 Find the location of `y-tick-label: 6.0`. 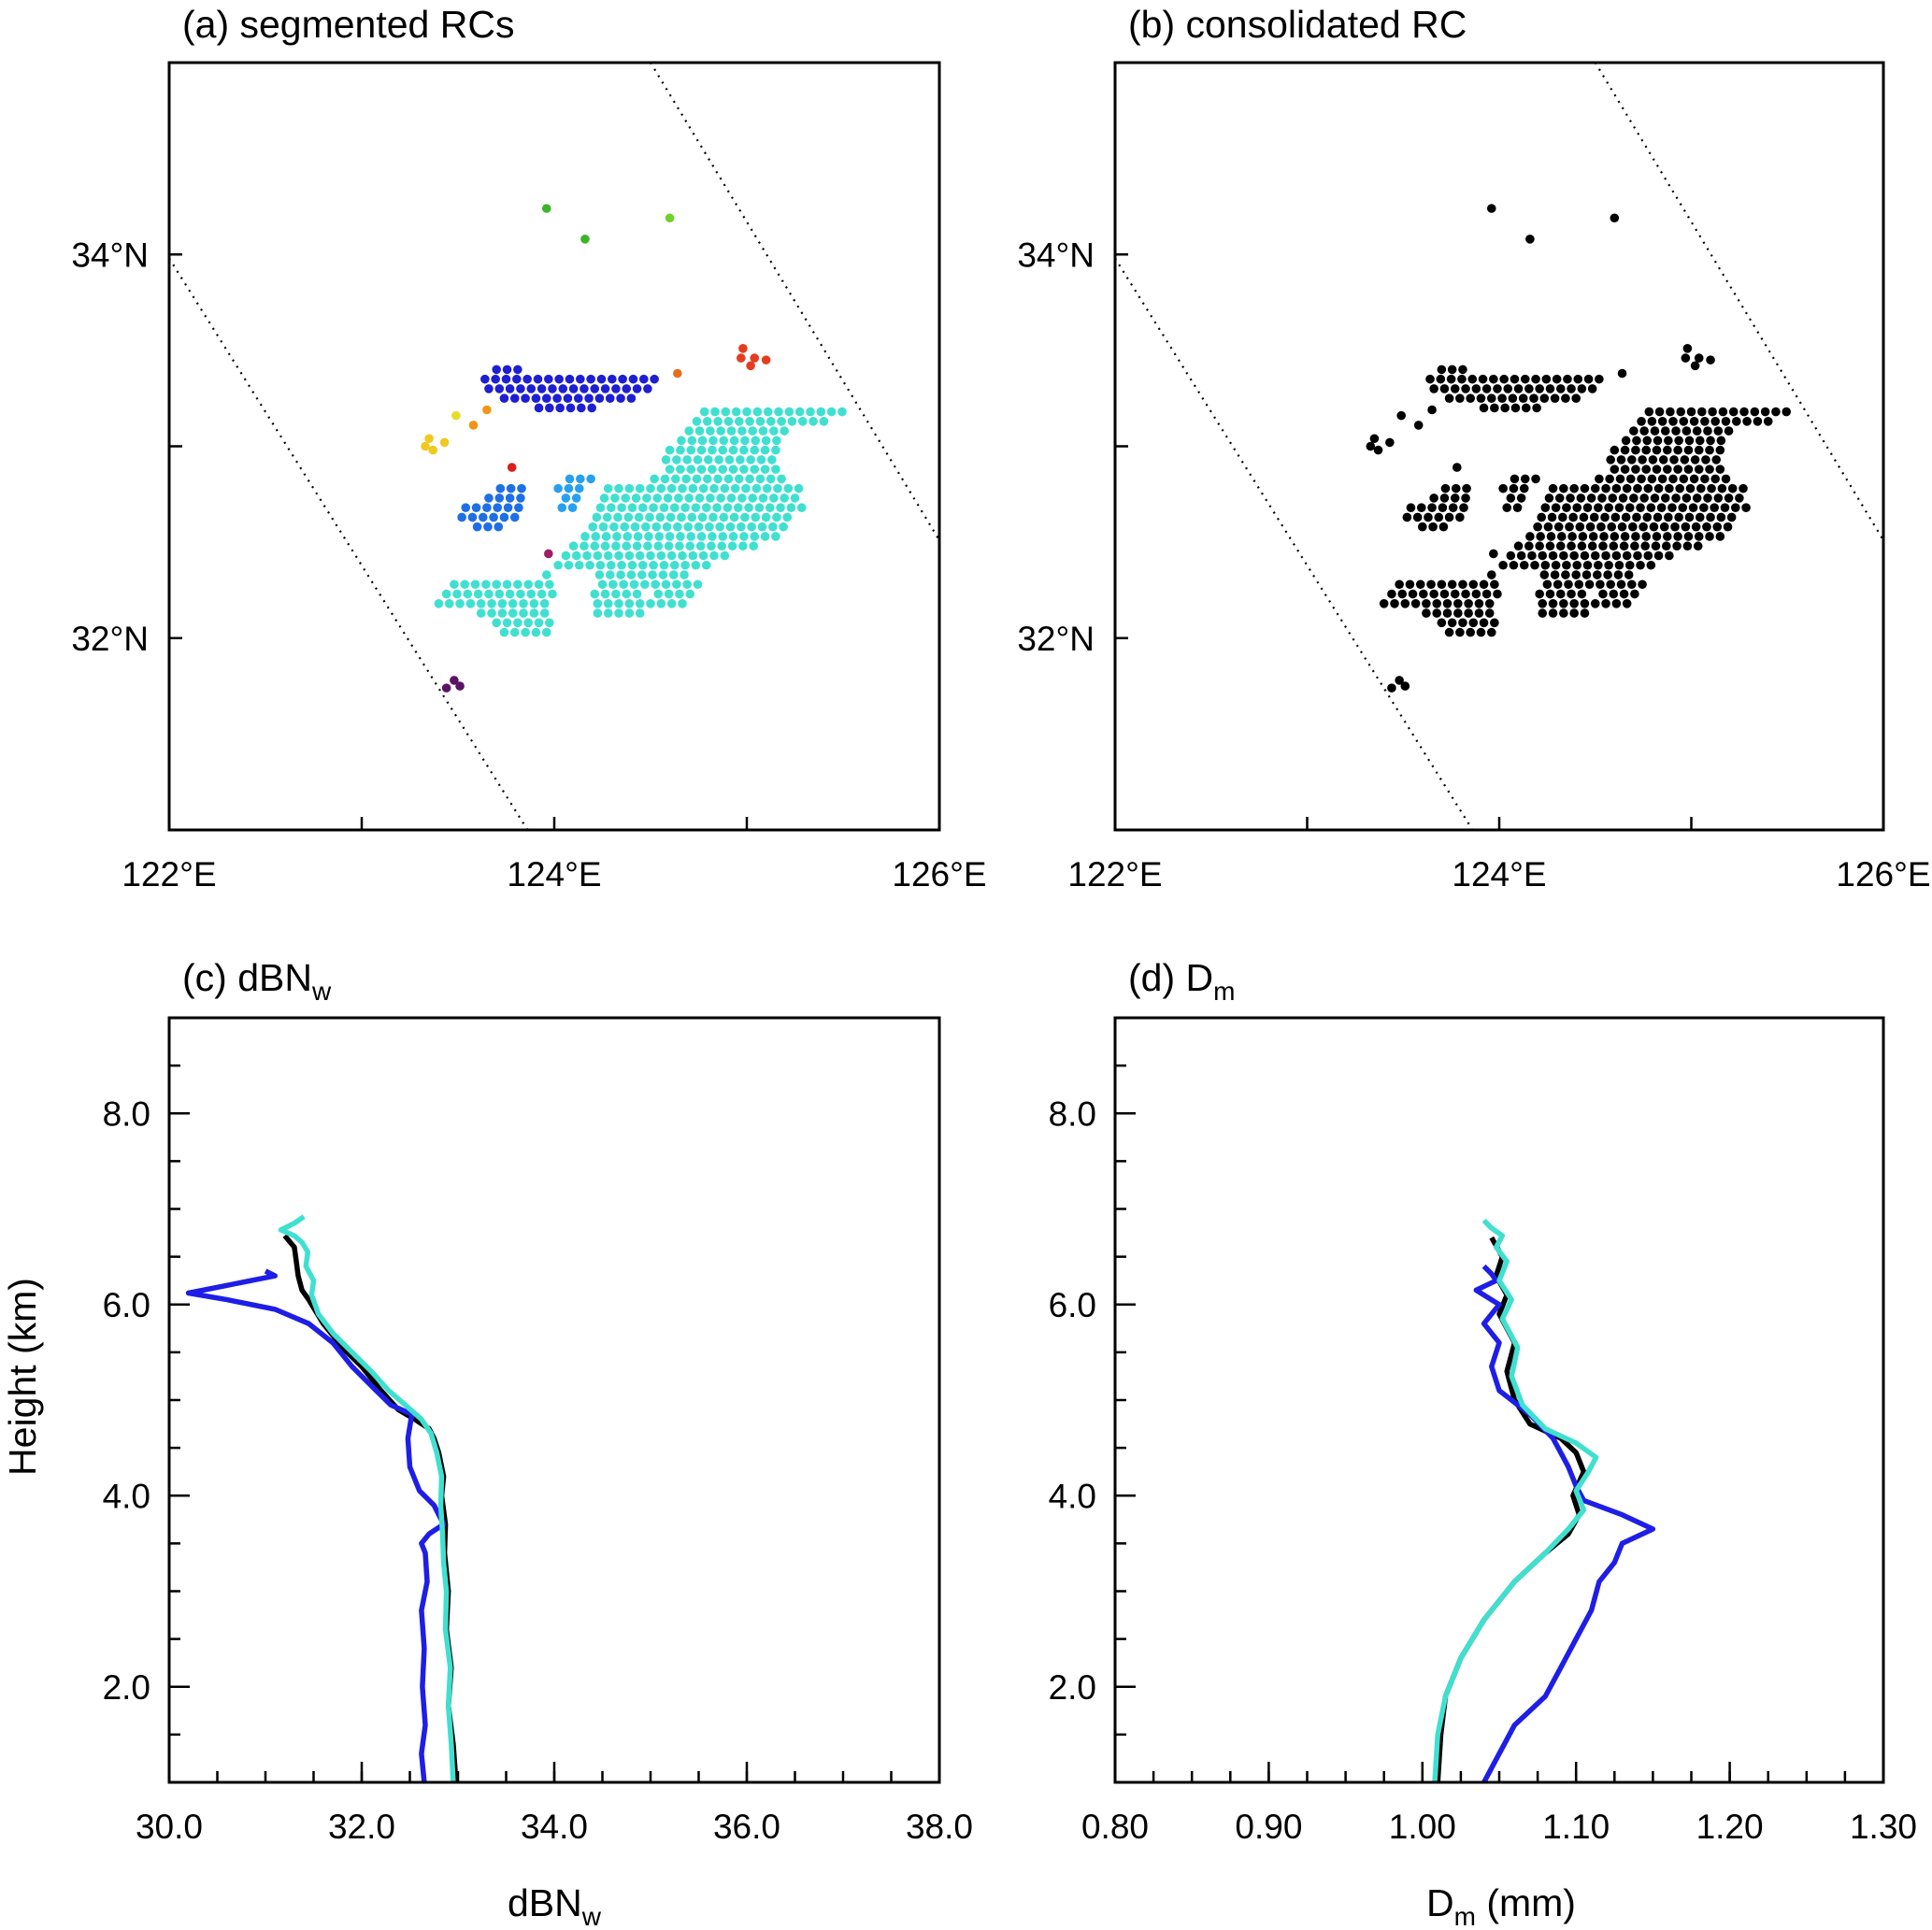

y-tick-label: 6.0 is located at coordinates (127, 1305).